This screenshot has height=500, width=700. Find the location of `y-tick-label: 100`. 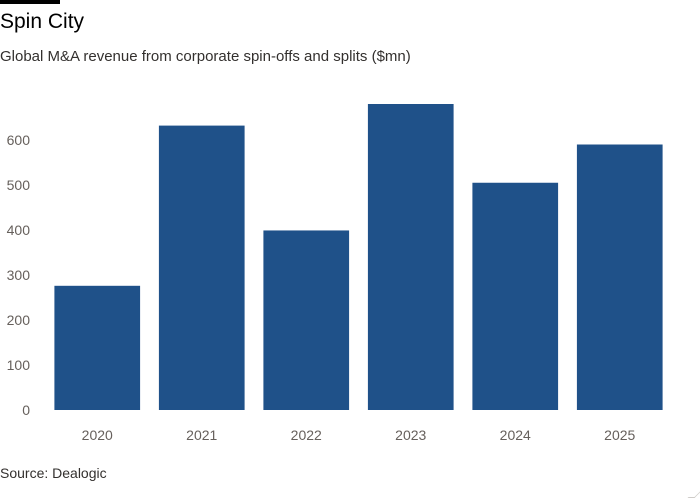

y-tick-label: 100 is located at coordinates (19, 365).